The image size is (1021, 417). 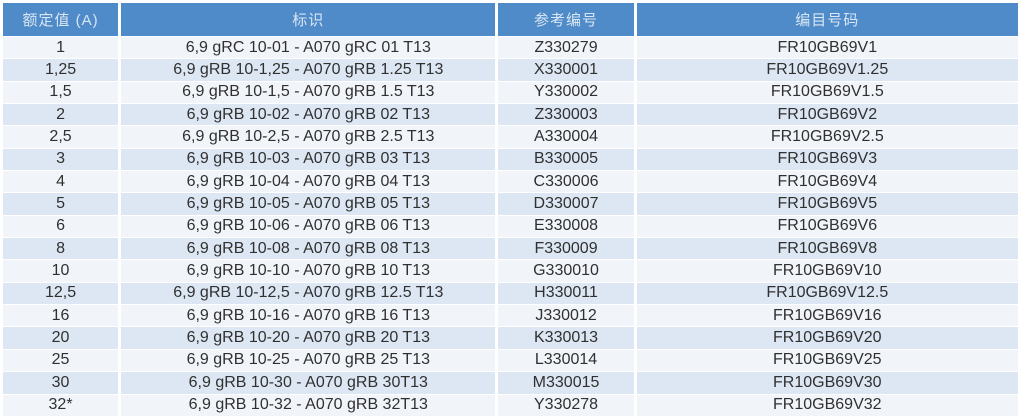 I want to click on cell-rating: 2,5, so click(x=61, y=137).